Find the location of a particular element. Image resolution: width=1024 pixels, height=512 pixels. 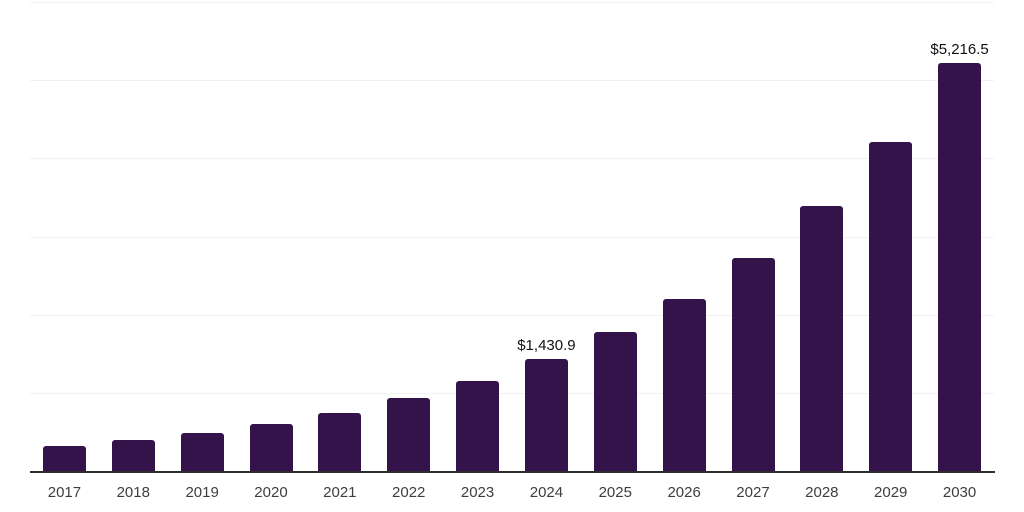

bar-value-label-2030: $5,216.5 is located at coordinates (959, 50).